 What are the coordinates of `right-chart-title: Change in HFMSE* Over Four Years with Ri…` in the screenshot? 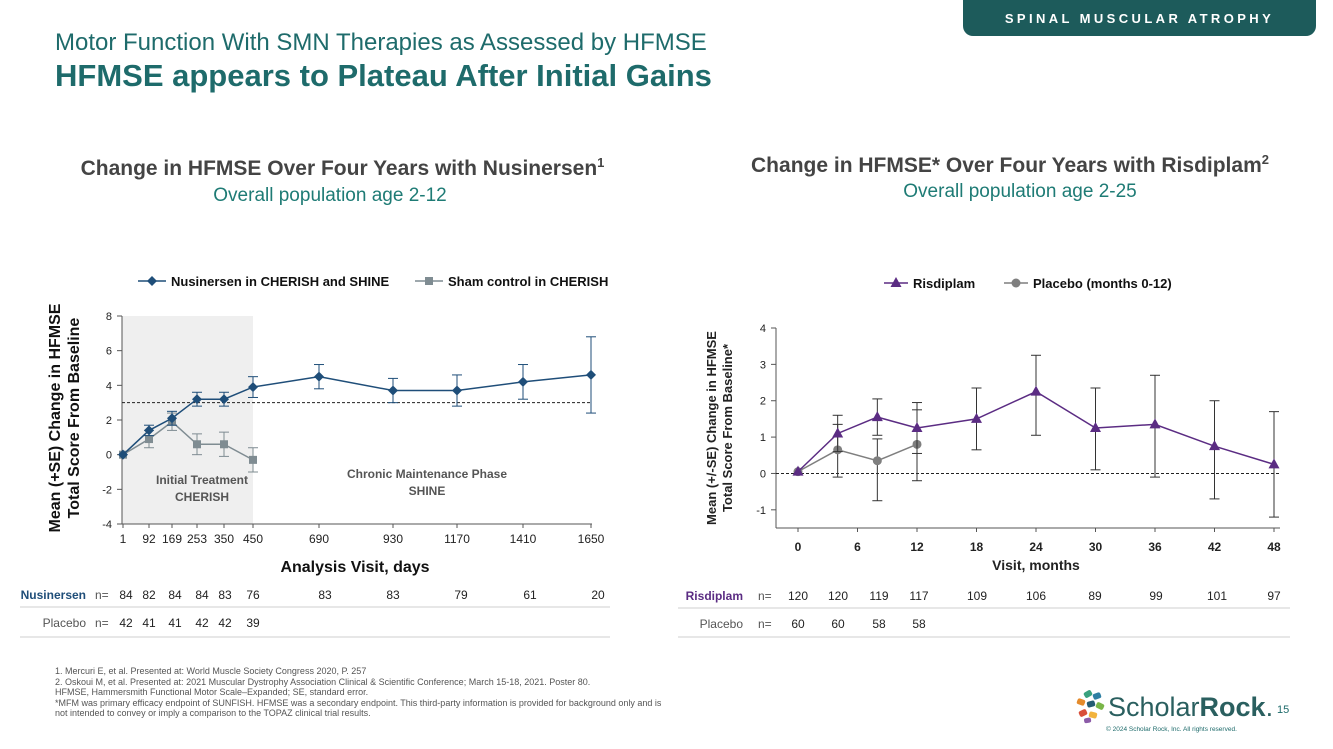 It's located at (1010, 164).